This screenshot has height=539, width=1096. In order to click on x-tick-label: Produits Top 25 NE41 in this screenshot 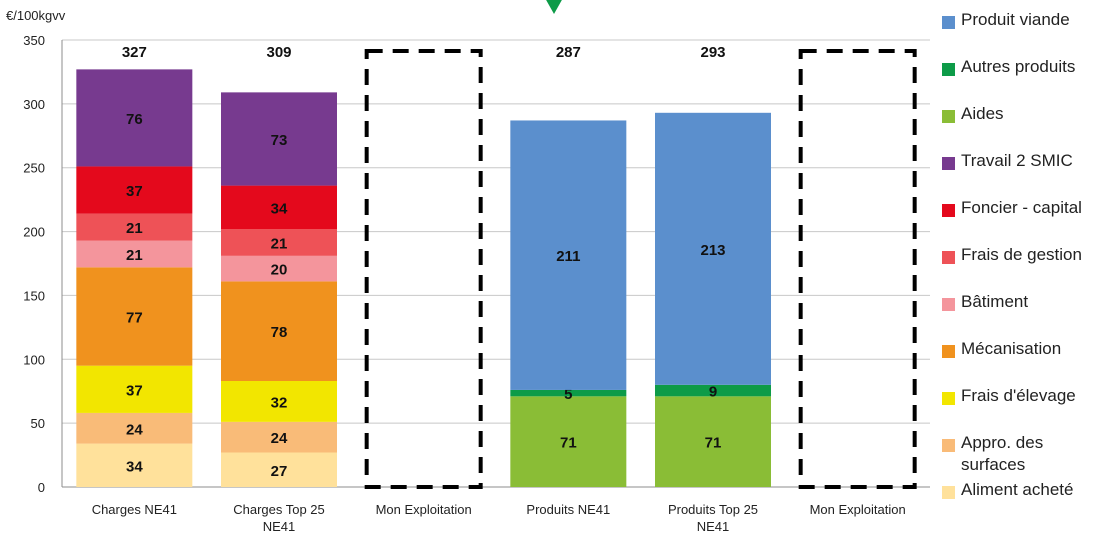, I will do `click(713, 518)`.